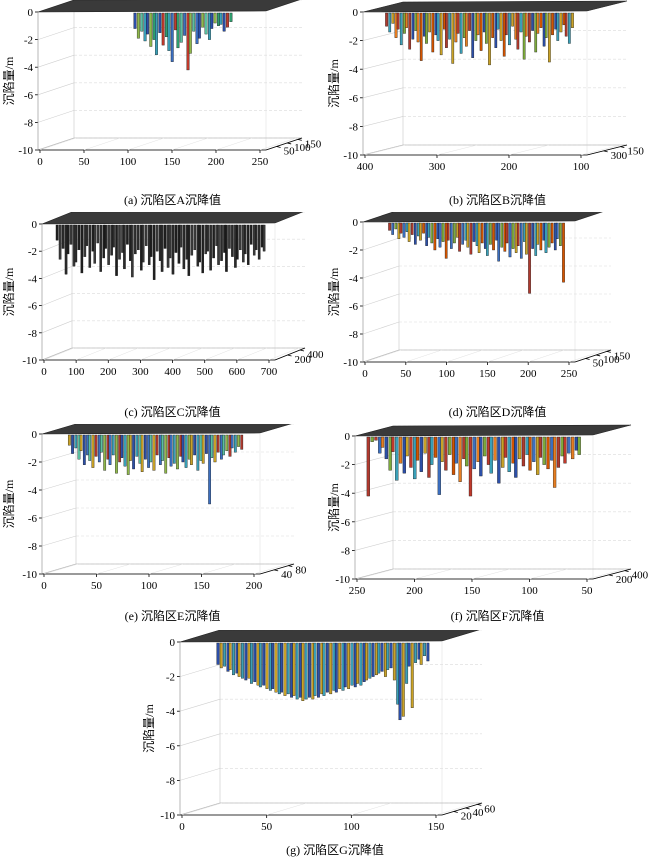 This screenshot has width=650, height=867. I want to click on x-tick-label: 300, so click(437, 167).